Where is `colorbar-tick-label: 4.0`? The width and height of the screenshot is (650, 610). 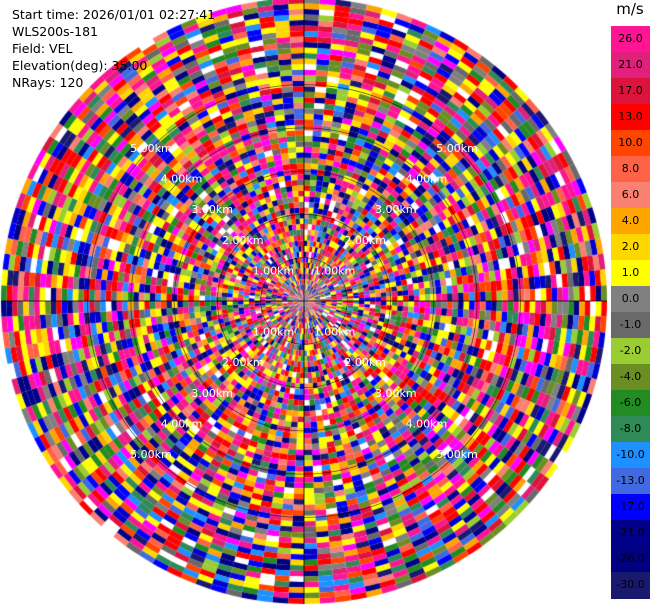 colorbar-tick-label: 4.0 is located at coordinates (630, 220).